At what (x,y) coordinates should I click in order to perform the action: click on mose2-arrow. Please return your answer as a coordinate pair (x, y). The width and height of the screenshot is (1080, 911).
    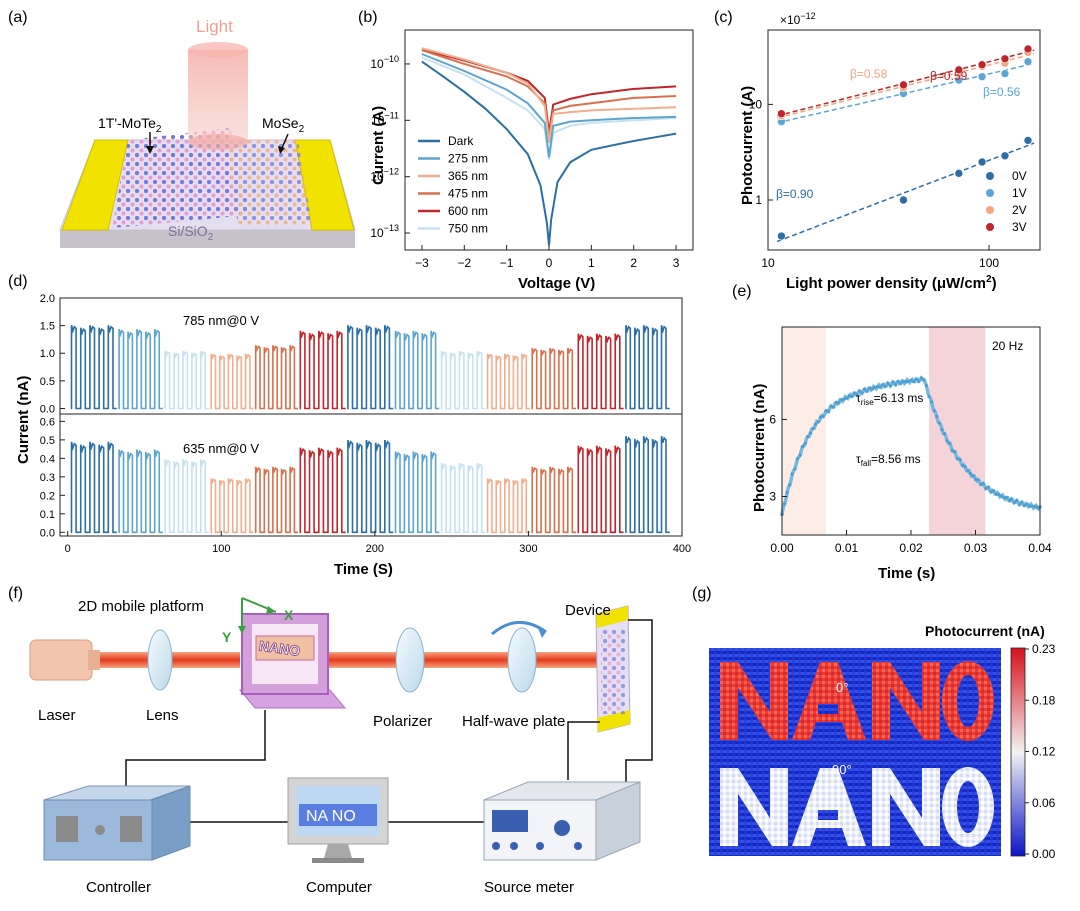
    Looking at the image, I should click on (285, 141).